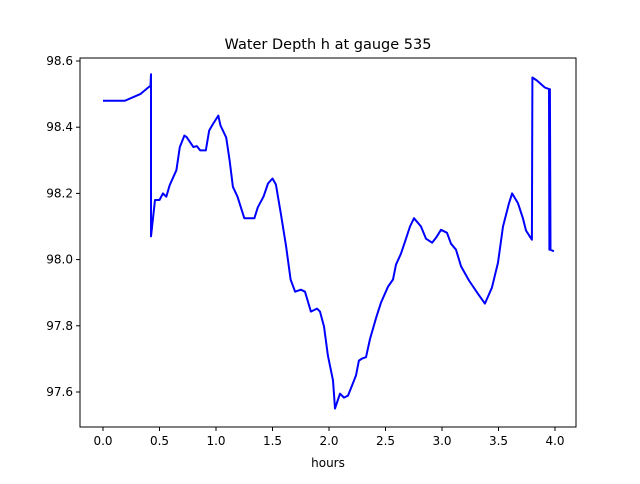 Image resolution: width=640 pixels, height=484 pixels. I want to click on x-axis: 0.0 0.5 1.0 1.5 2.0 2.5 3.0 3.5 4.0, so click(329, 437).